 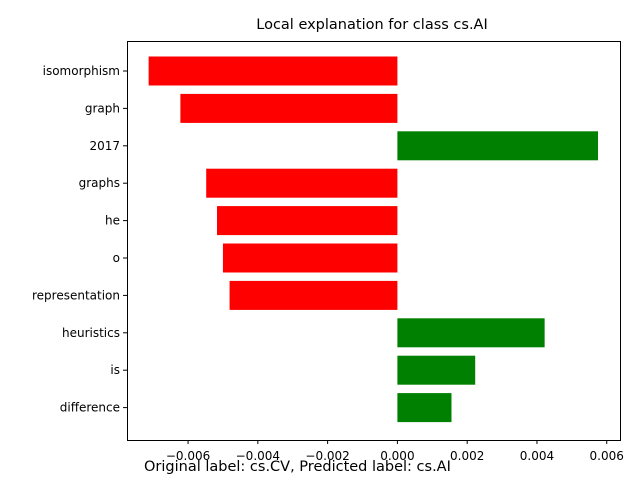 I want to click on bar-is, so click(x=436, y=370).